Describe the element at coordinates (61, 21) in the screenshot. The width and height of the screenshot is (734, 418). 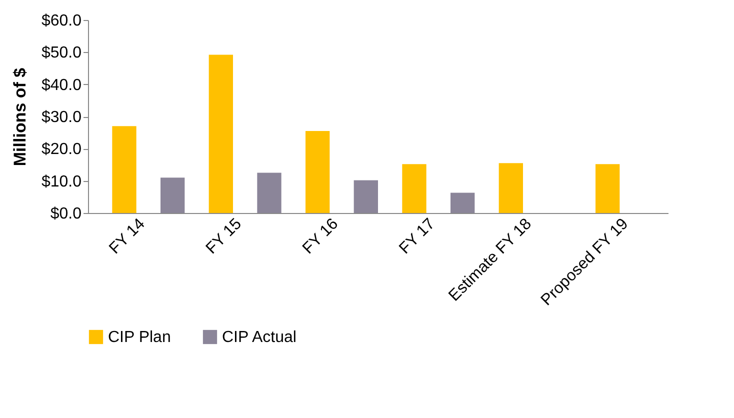
I see `y-tick-label: $60.0` at that location.